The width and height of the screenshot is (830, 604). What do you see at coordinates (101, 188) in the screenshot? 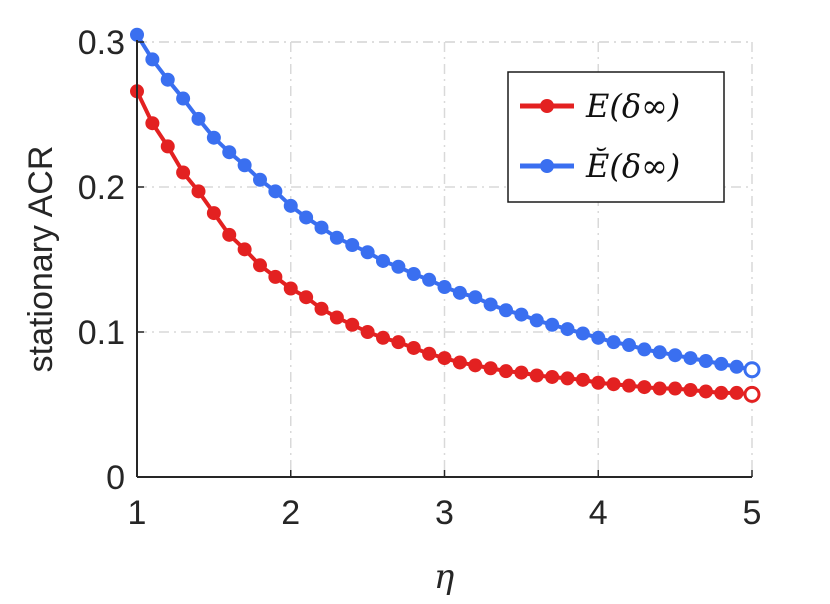
I see `y-tick-label: 0.2` at bounding box center [101, 188].